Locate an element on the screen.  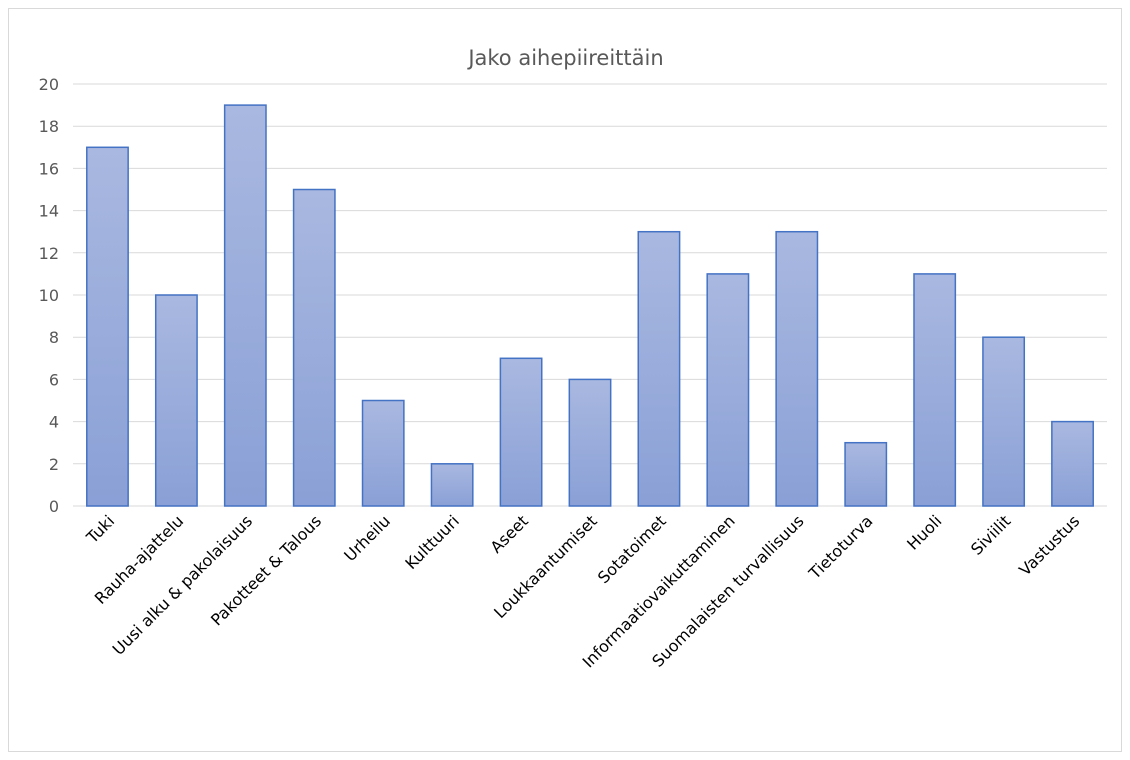
x-category-label: Sotatoimet is located at coordinates (632, 549).